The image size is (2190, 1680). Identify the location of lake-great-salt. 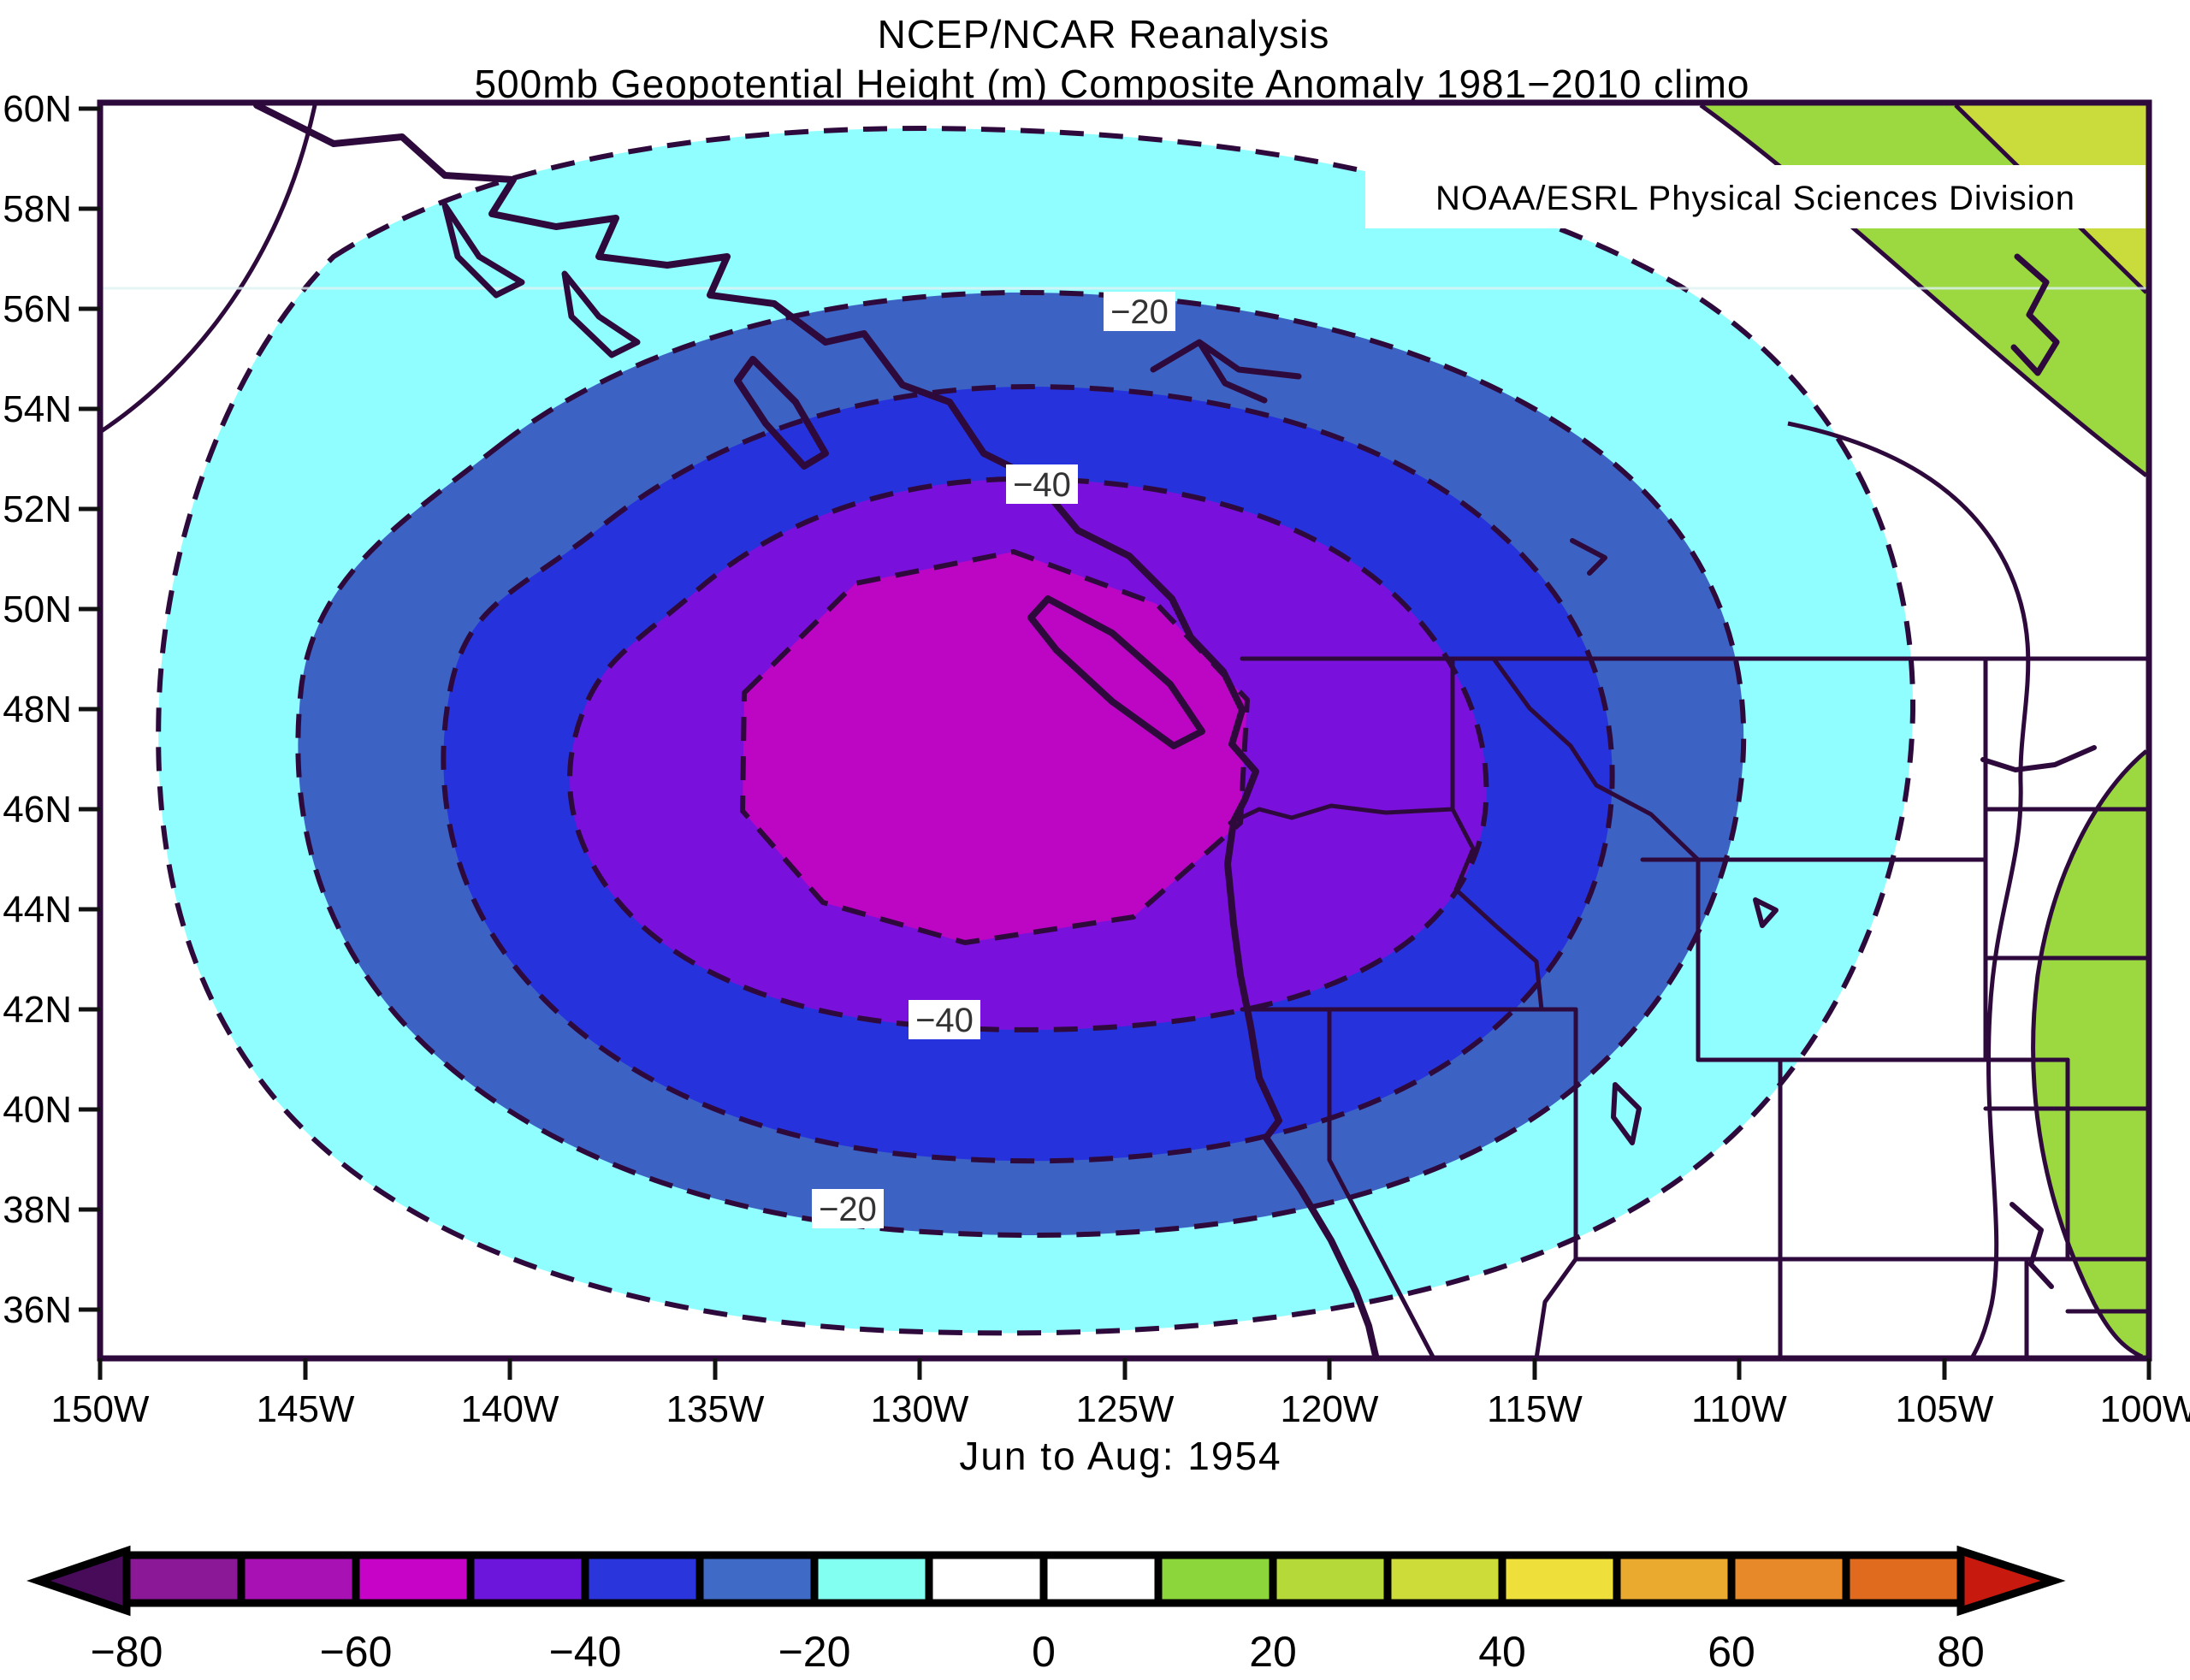
(1626, 1113).